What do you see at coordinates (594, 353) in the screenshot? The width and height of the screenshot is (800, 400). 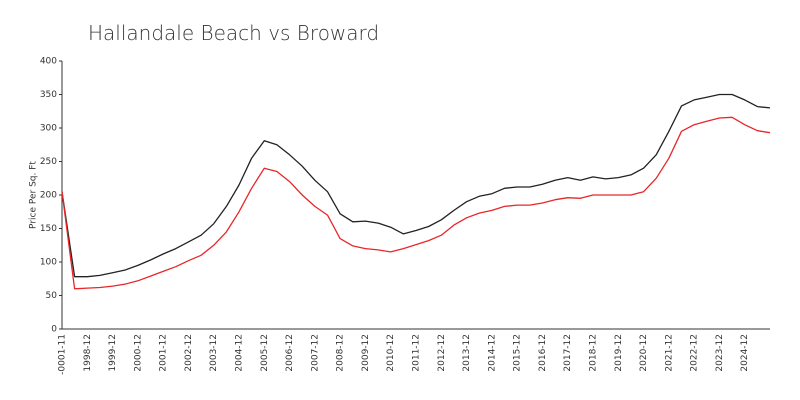 I see `x-tick-label: 2018-12` at bounding box center [594, 353].